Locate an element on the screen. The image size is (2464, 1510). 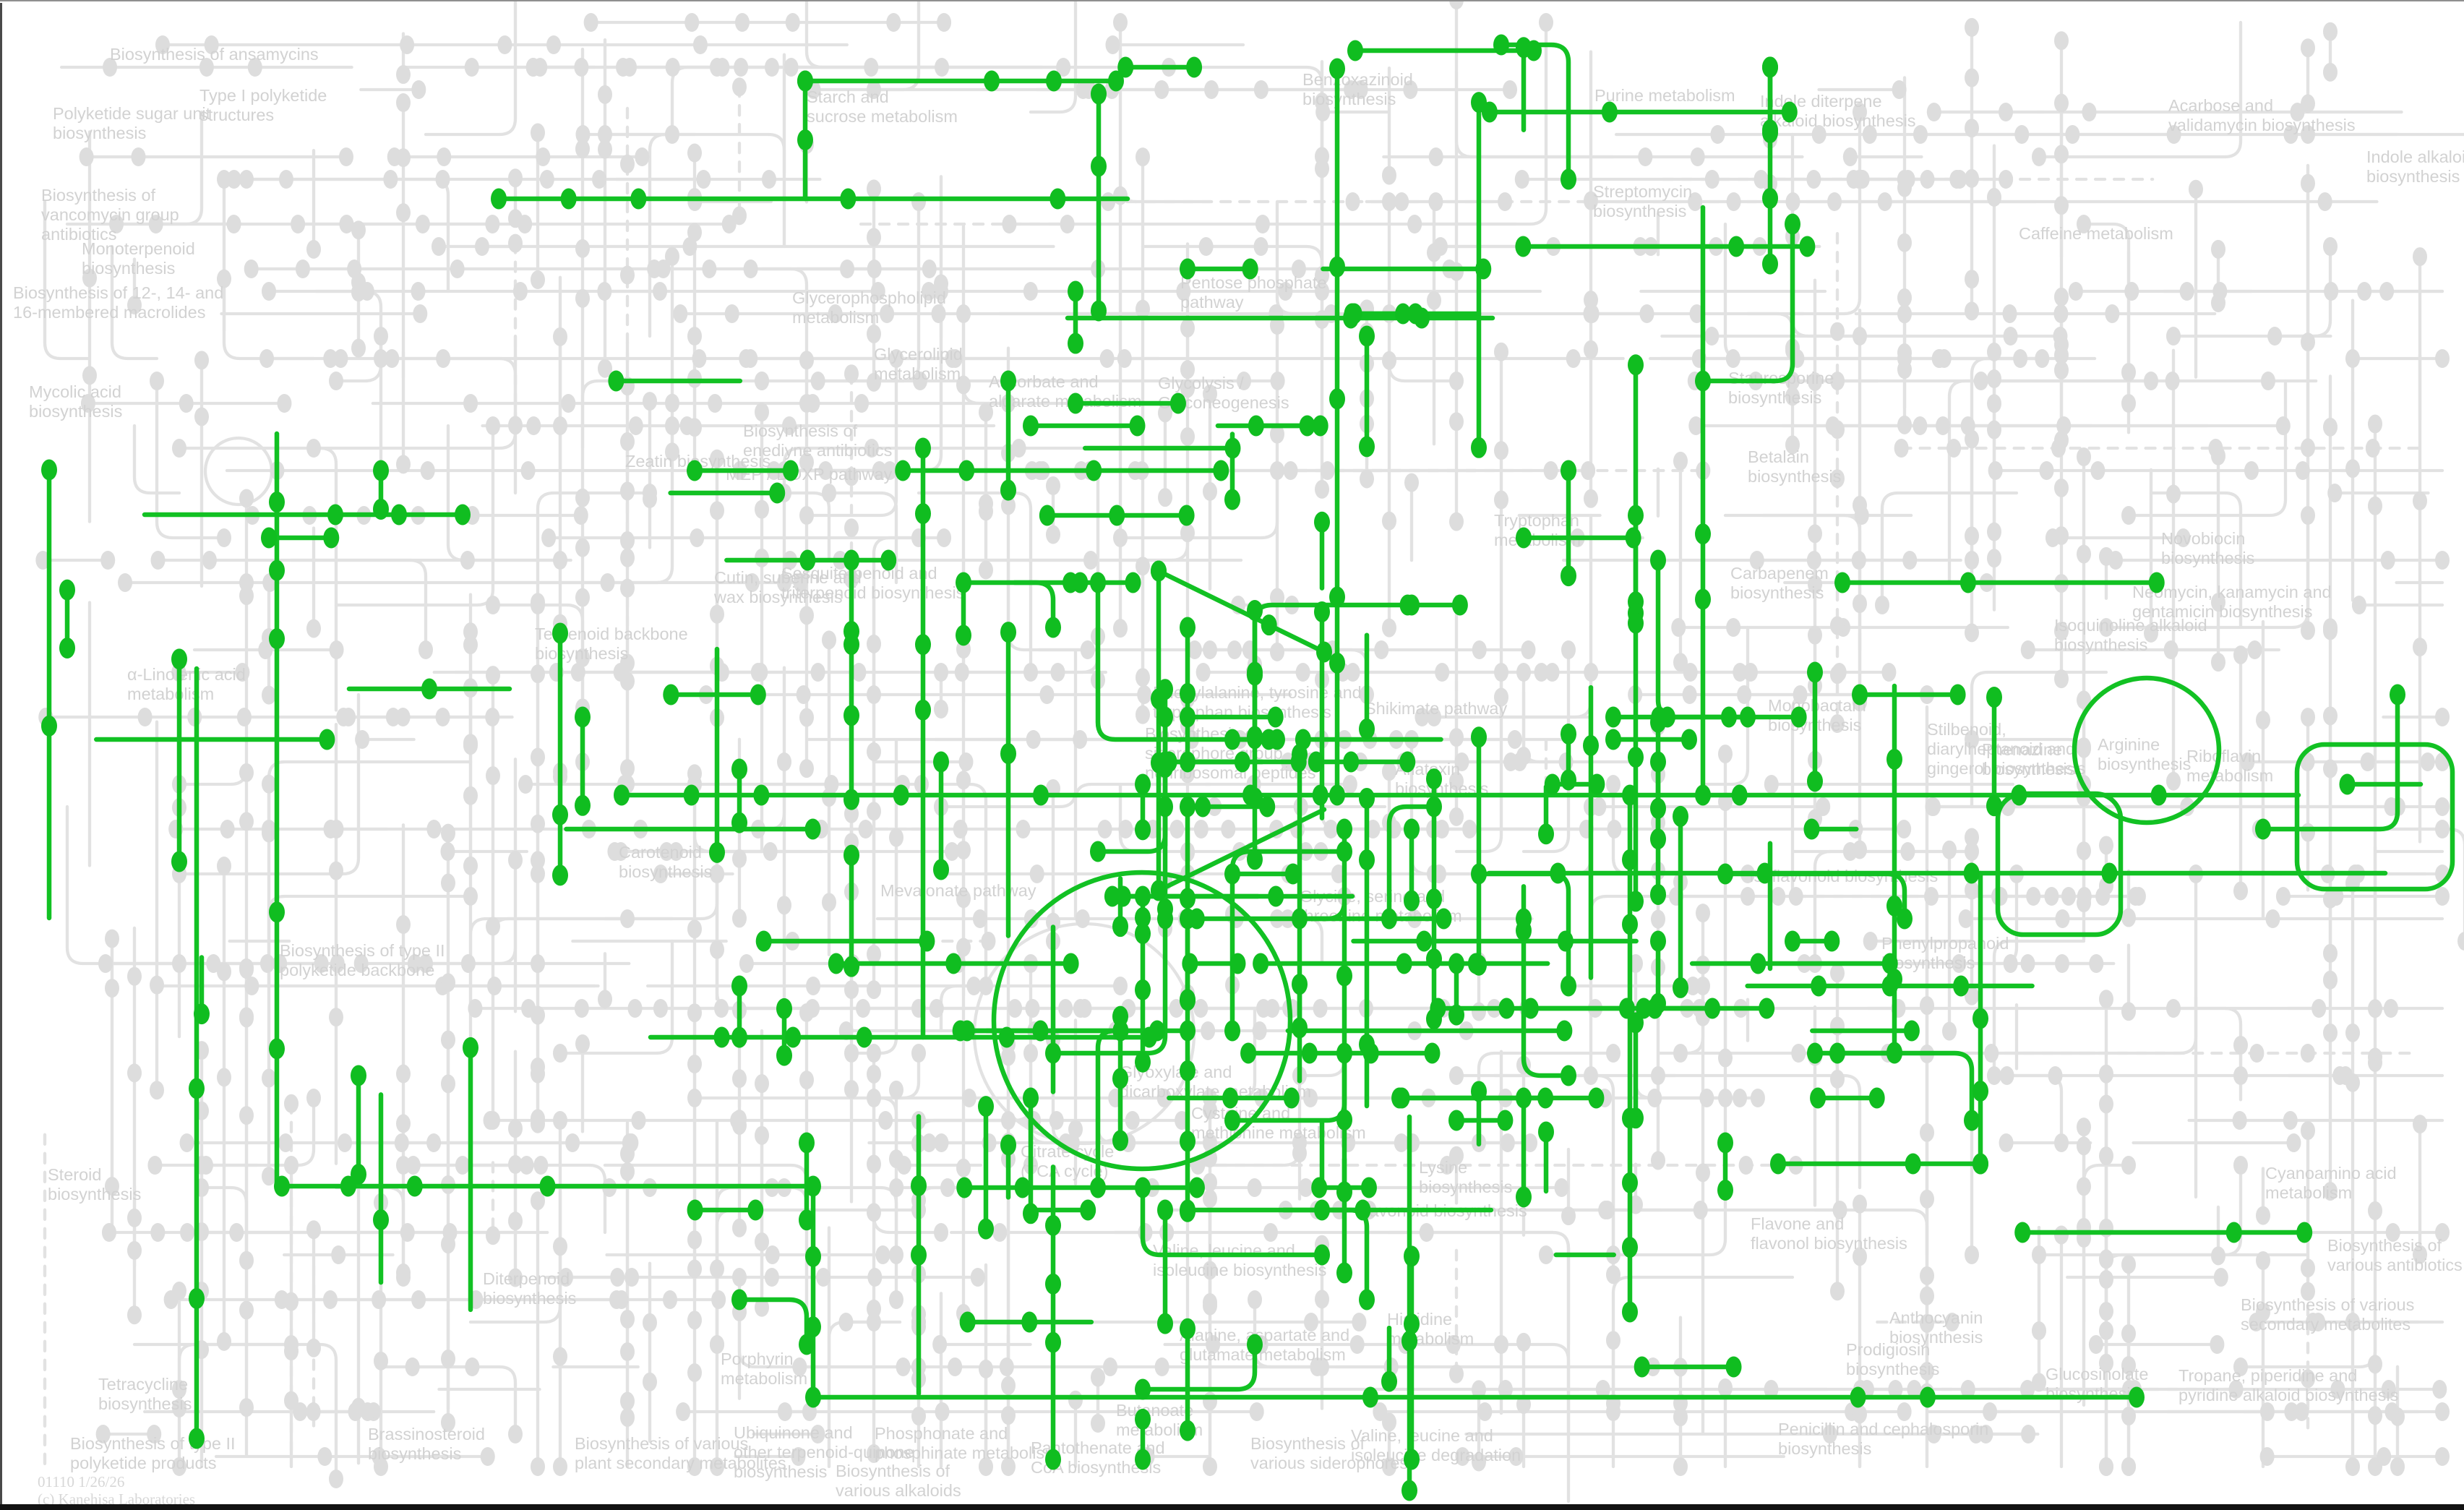
pathway-label: Steroid biosynthesis is located at coordinates (94, 1184).